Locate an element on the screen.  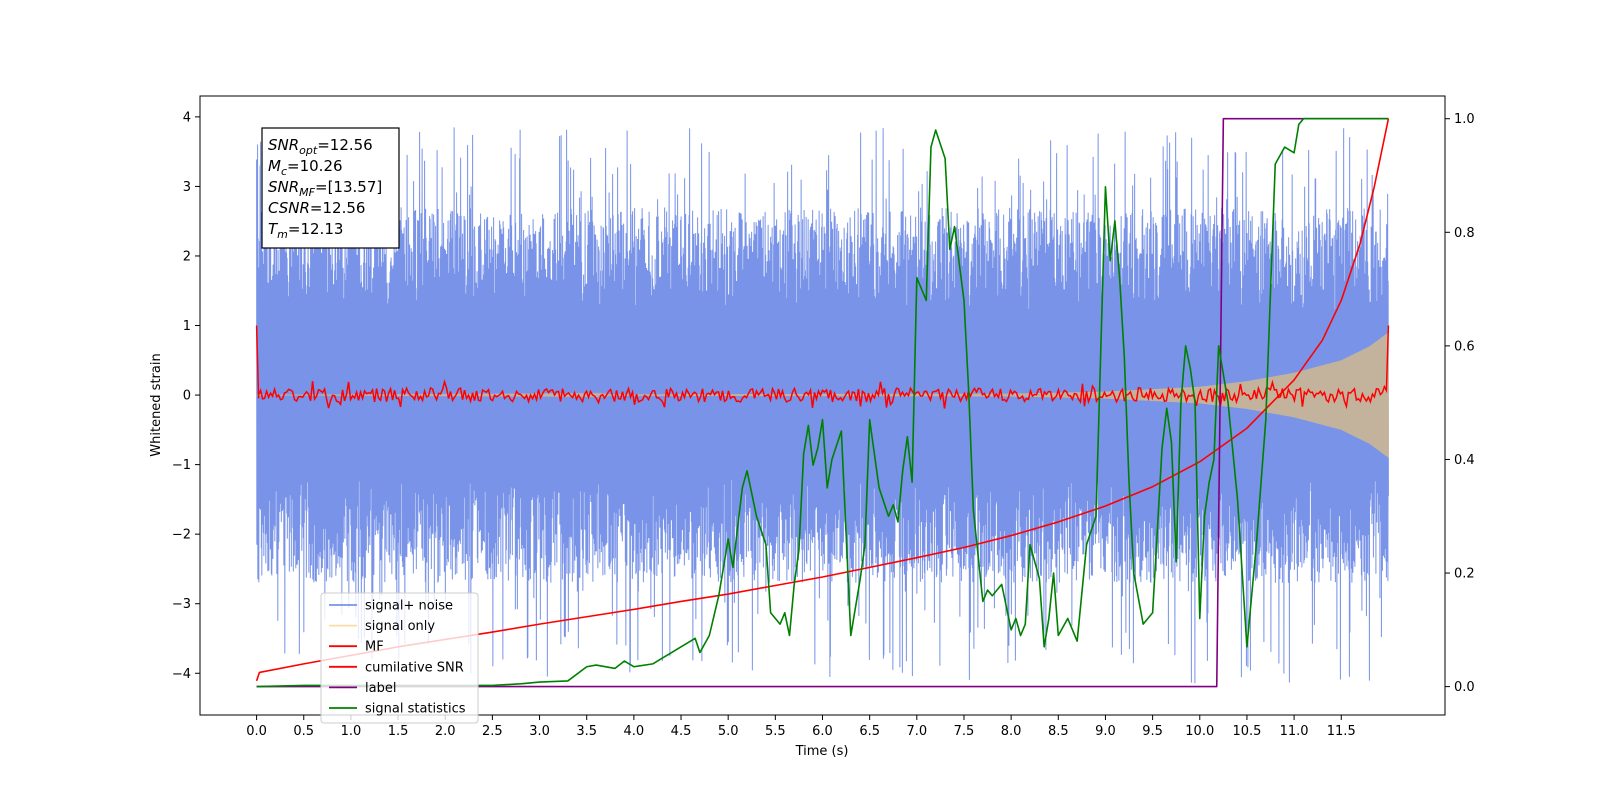
y-right-tick-label: 0.8 is located at coordinates (1464, 233).